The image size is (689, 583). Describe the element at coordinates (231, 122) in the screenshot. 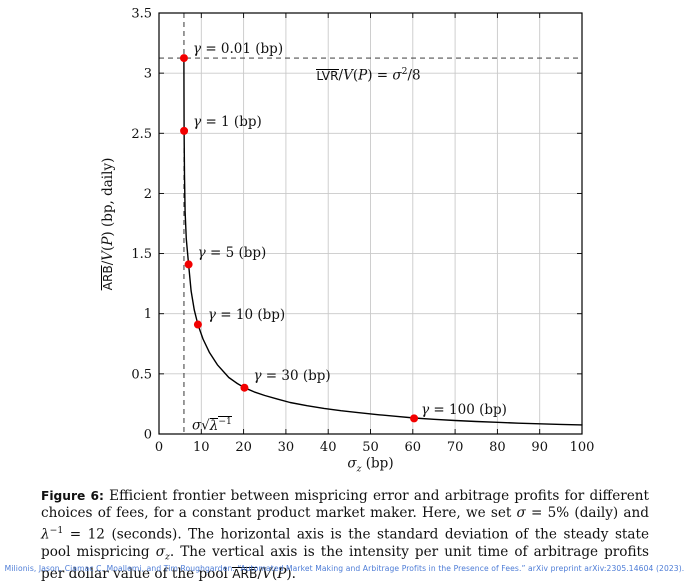

I see `text-segment: = 1 (bp)` at that location.